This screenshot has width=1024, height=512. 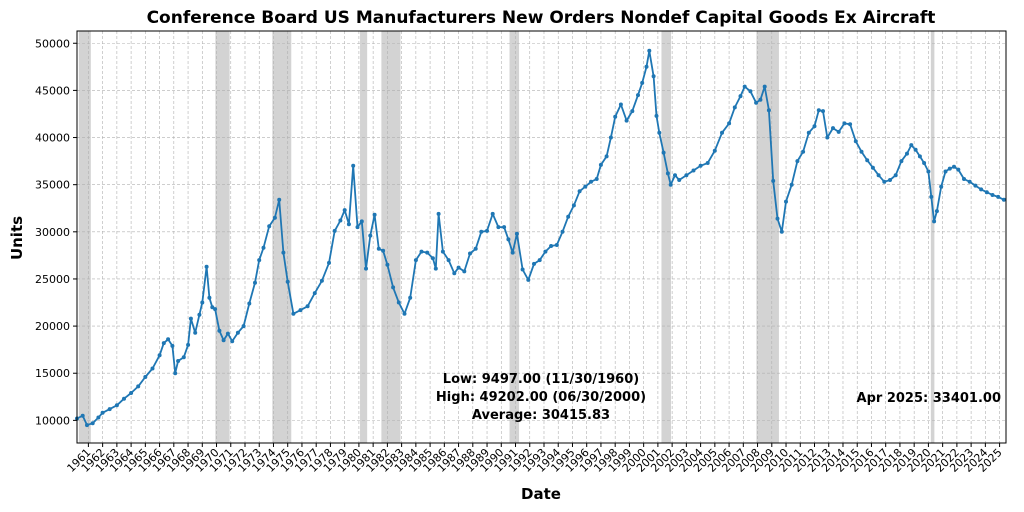 I want to click on y-axis-label: Units, so click(x=17, y=238).